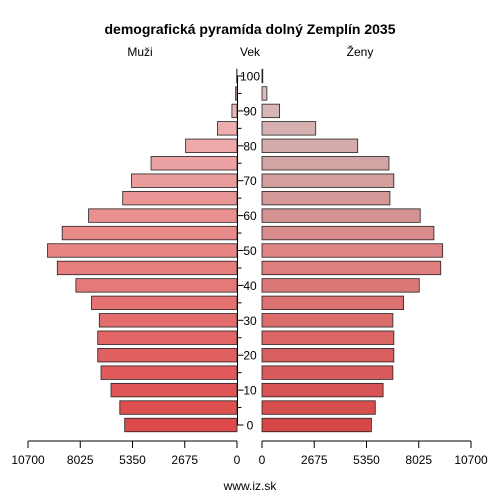 This screenshot has height=500, width=500. I want to click on x-tick-label-right: 10700, so click(471, 460).